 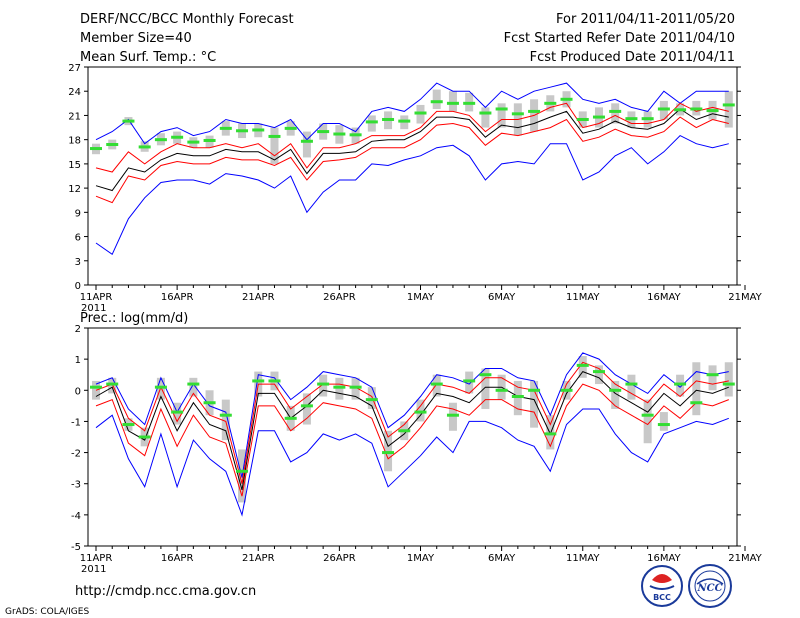 What do you see at coordinates (93, 569) in the screenshot?
I see `prec-year-label: 2011` at bounding box center [93, 569].